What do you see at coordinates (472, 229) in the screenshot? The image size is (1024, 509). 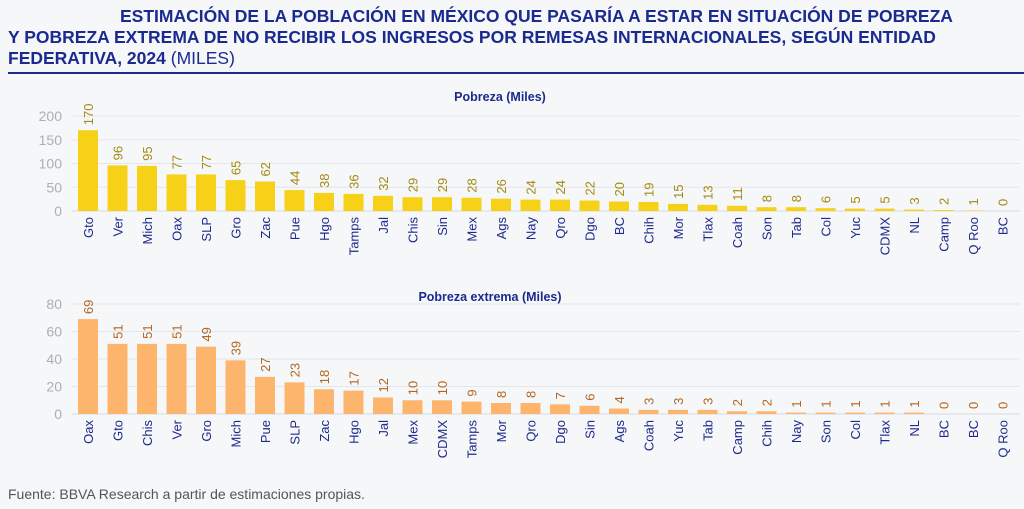 I see `category-label: Mex` at bounding box center [472, 229].